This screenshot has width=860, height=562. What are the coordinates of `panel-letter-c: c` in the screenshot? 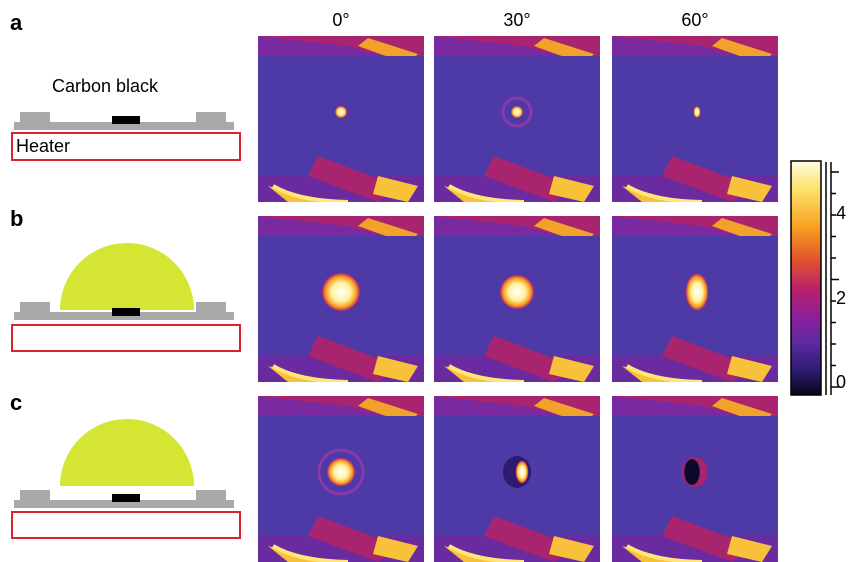 It's located at (16, 402).